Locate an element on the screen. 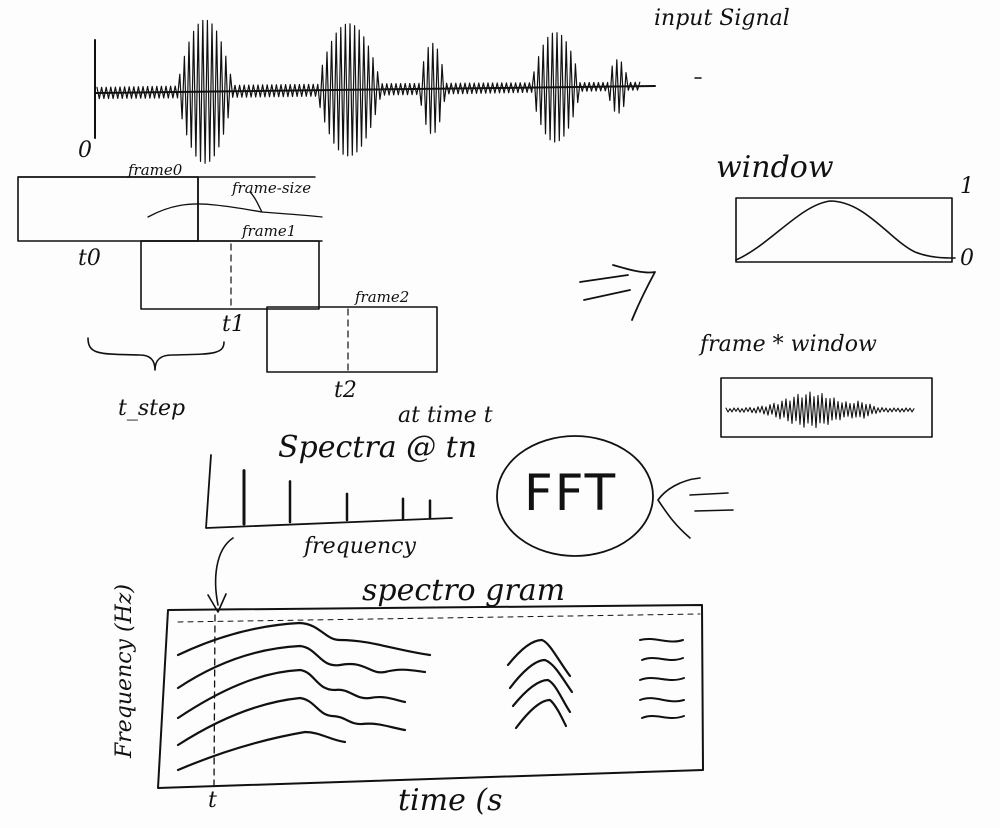 Image resolution: width=1000 pixels, height=828 pixels. spectrogram-top-dash is located at coordinates (439, 618).